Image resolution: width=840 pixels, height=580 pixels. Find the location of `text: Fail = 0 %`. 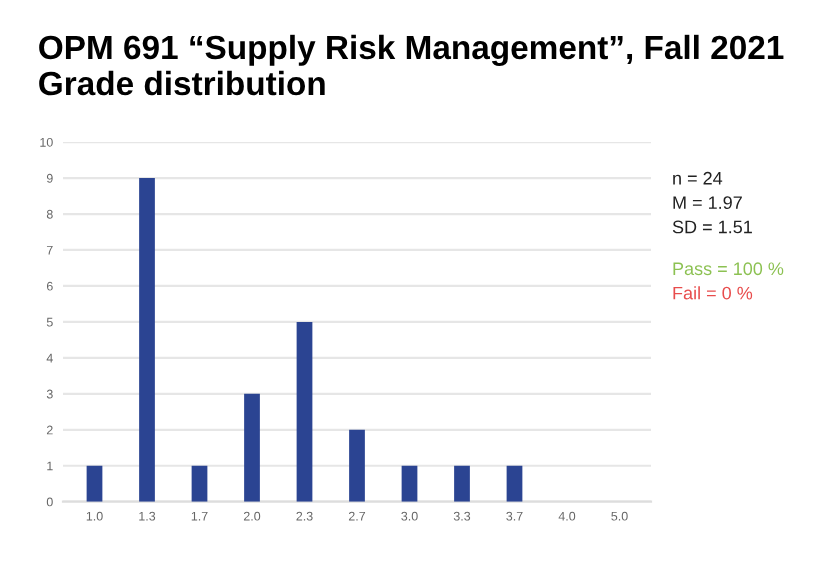

text: Fail = 0 % is located at coordinates (713, 293).